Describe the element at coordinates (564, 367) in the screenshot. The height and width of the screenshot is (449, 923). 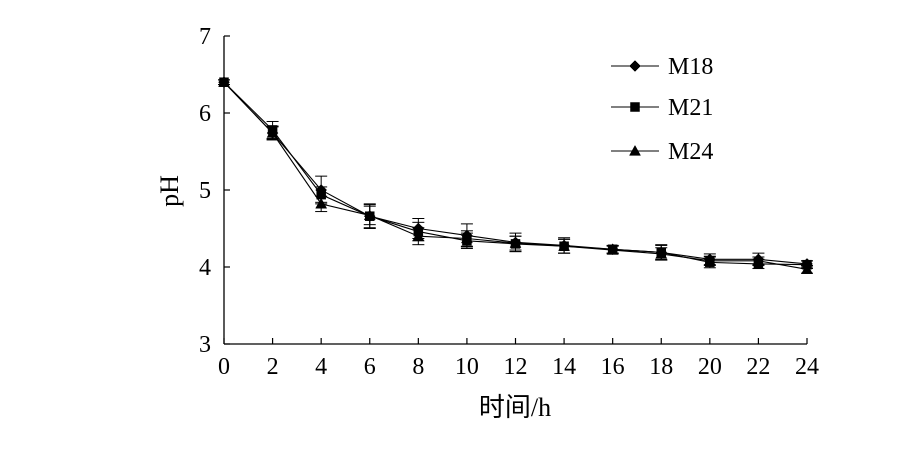
I see `x-tick-label: 14` at that location.